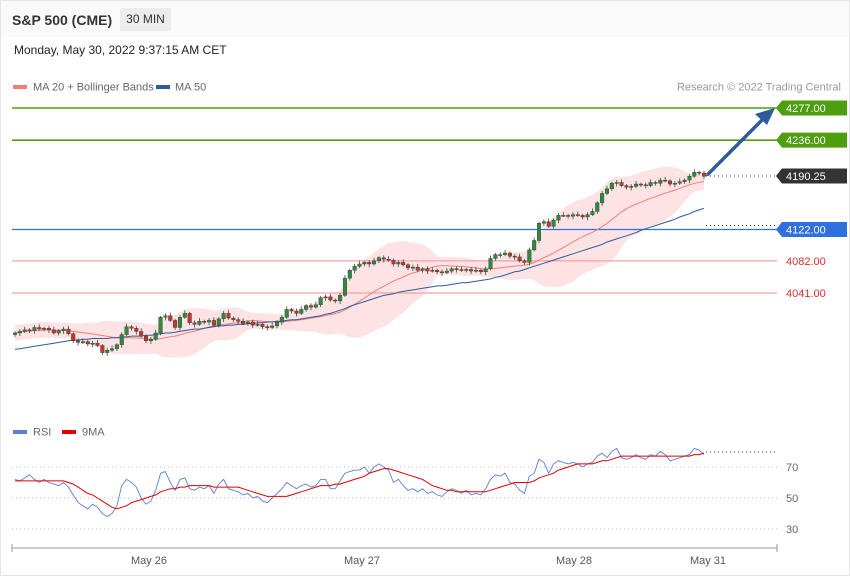 This screenshot has height=576, width=850. I want to click on copyright-credit: Research © 2022 Trading Central, so click(759, 88).